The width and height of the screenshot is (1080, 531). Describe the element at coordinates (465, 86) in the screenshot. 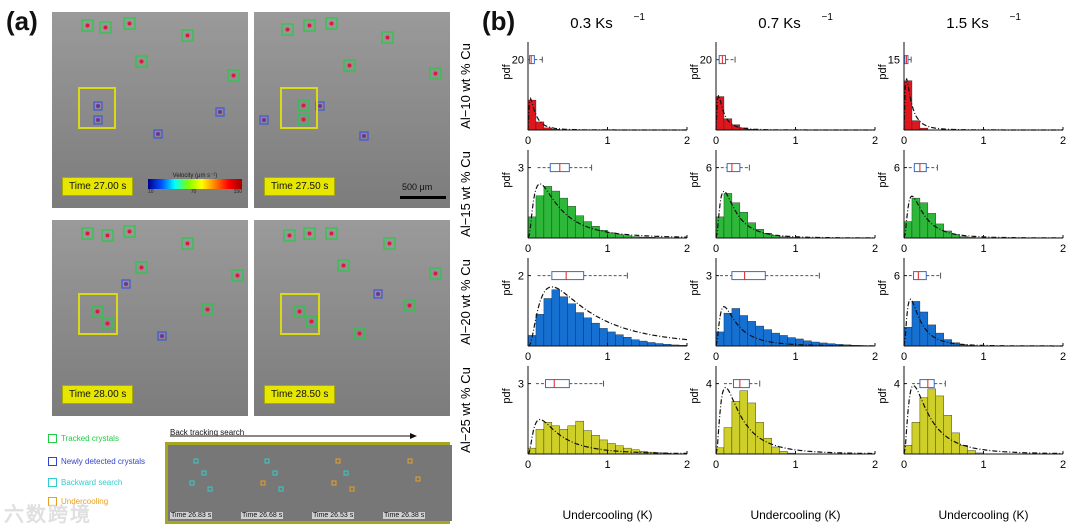

I see `row-label: Al−10 wt % Cu` at that location.